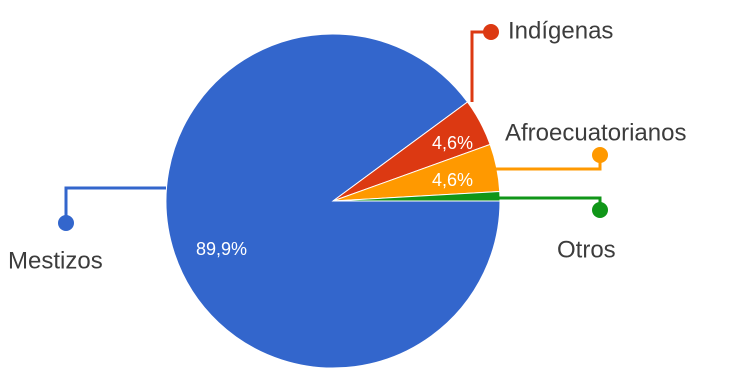 Image resolution: width=742 pixels, height=371 pixels. Describe the element at coordinates (66, 223) in the screenshot. I see `callout-dot-mestizos` at that location.